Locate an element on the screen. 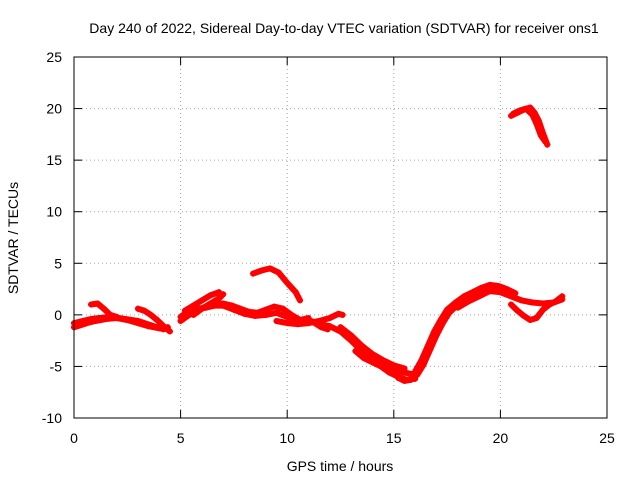 The image size is (640, 480). y-tick-label: -5 is located at coordinates (56, 366).